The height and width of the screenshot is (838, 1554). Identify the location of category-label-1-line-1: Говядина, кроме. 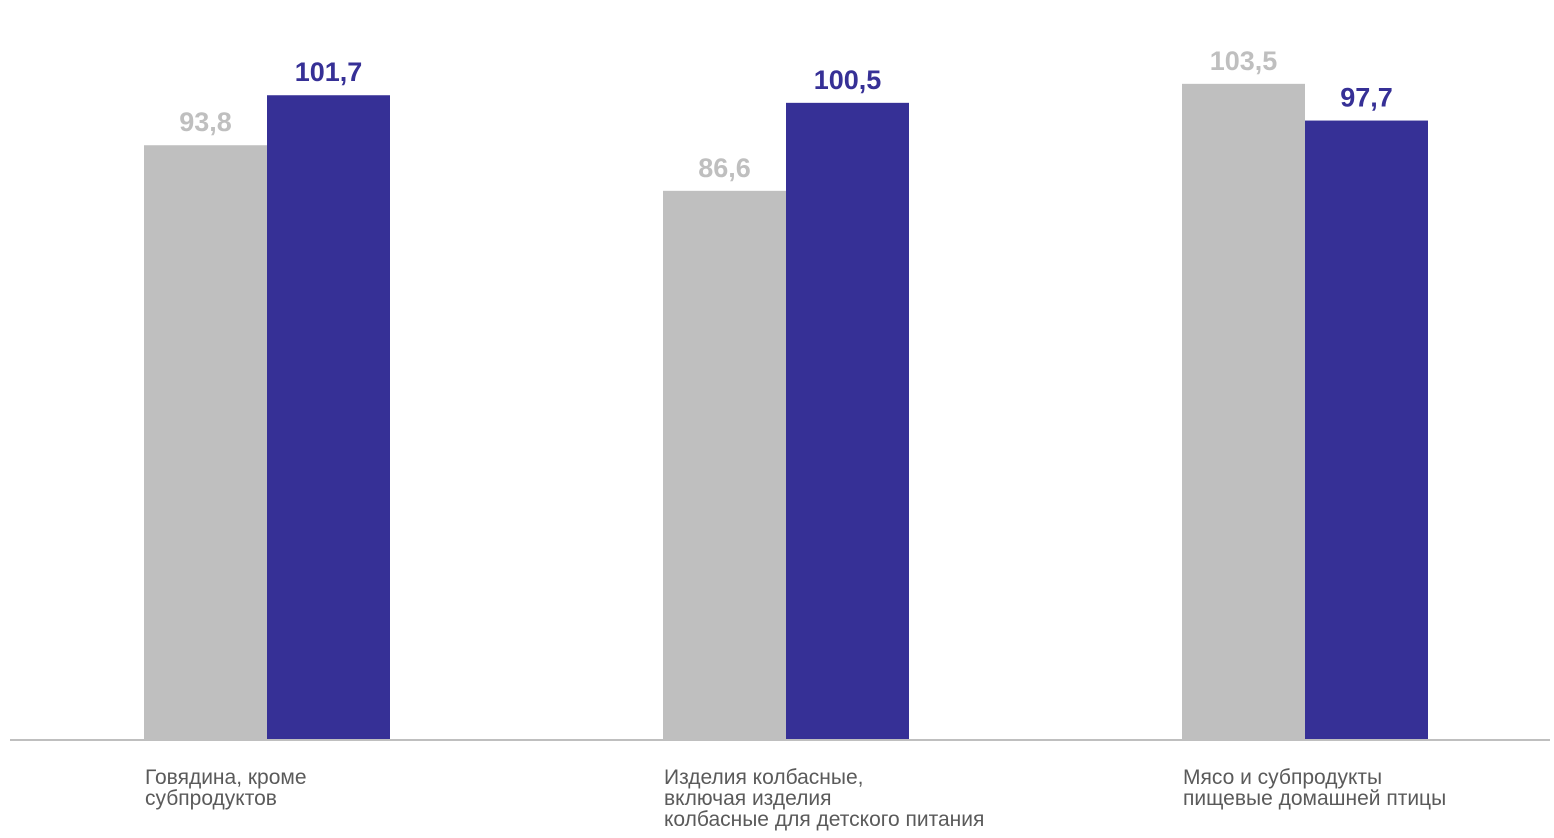
(226, 777).